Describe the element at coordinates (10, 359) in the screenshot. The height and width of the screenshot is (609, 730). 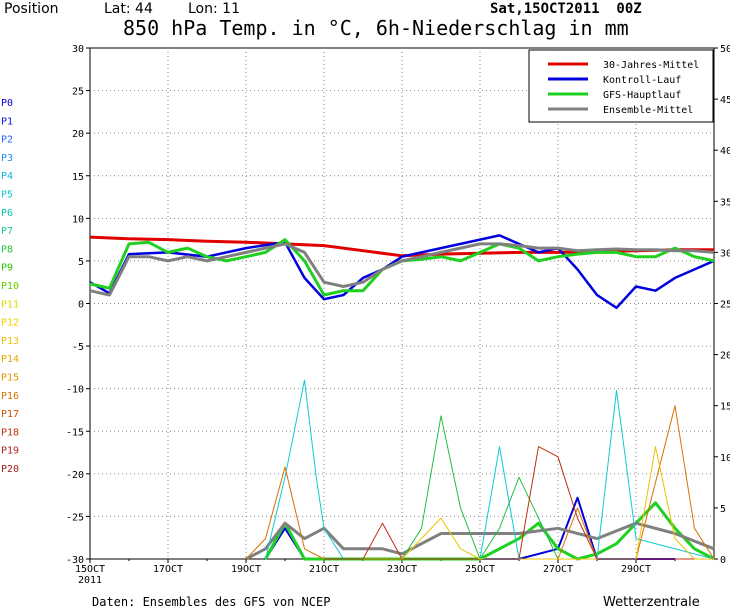
I see `member-label-p14: P14` at that location.